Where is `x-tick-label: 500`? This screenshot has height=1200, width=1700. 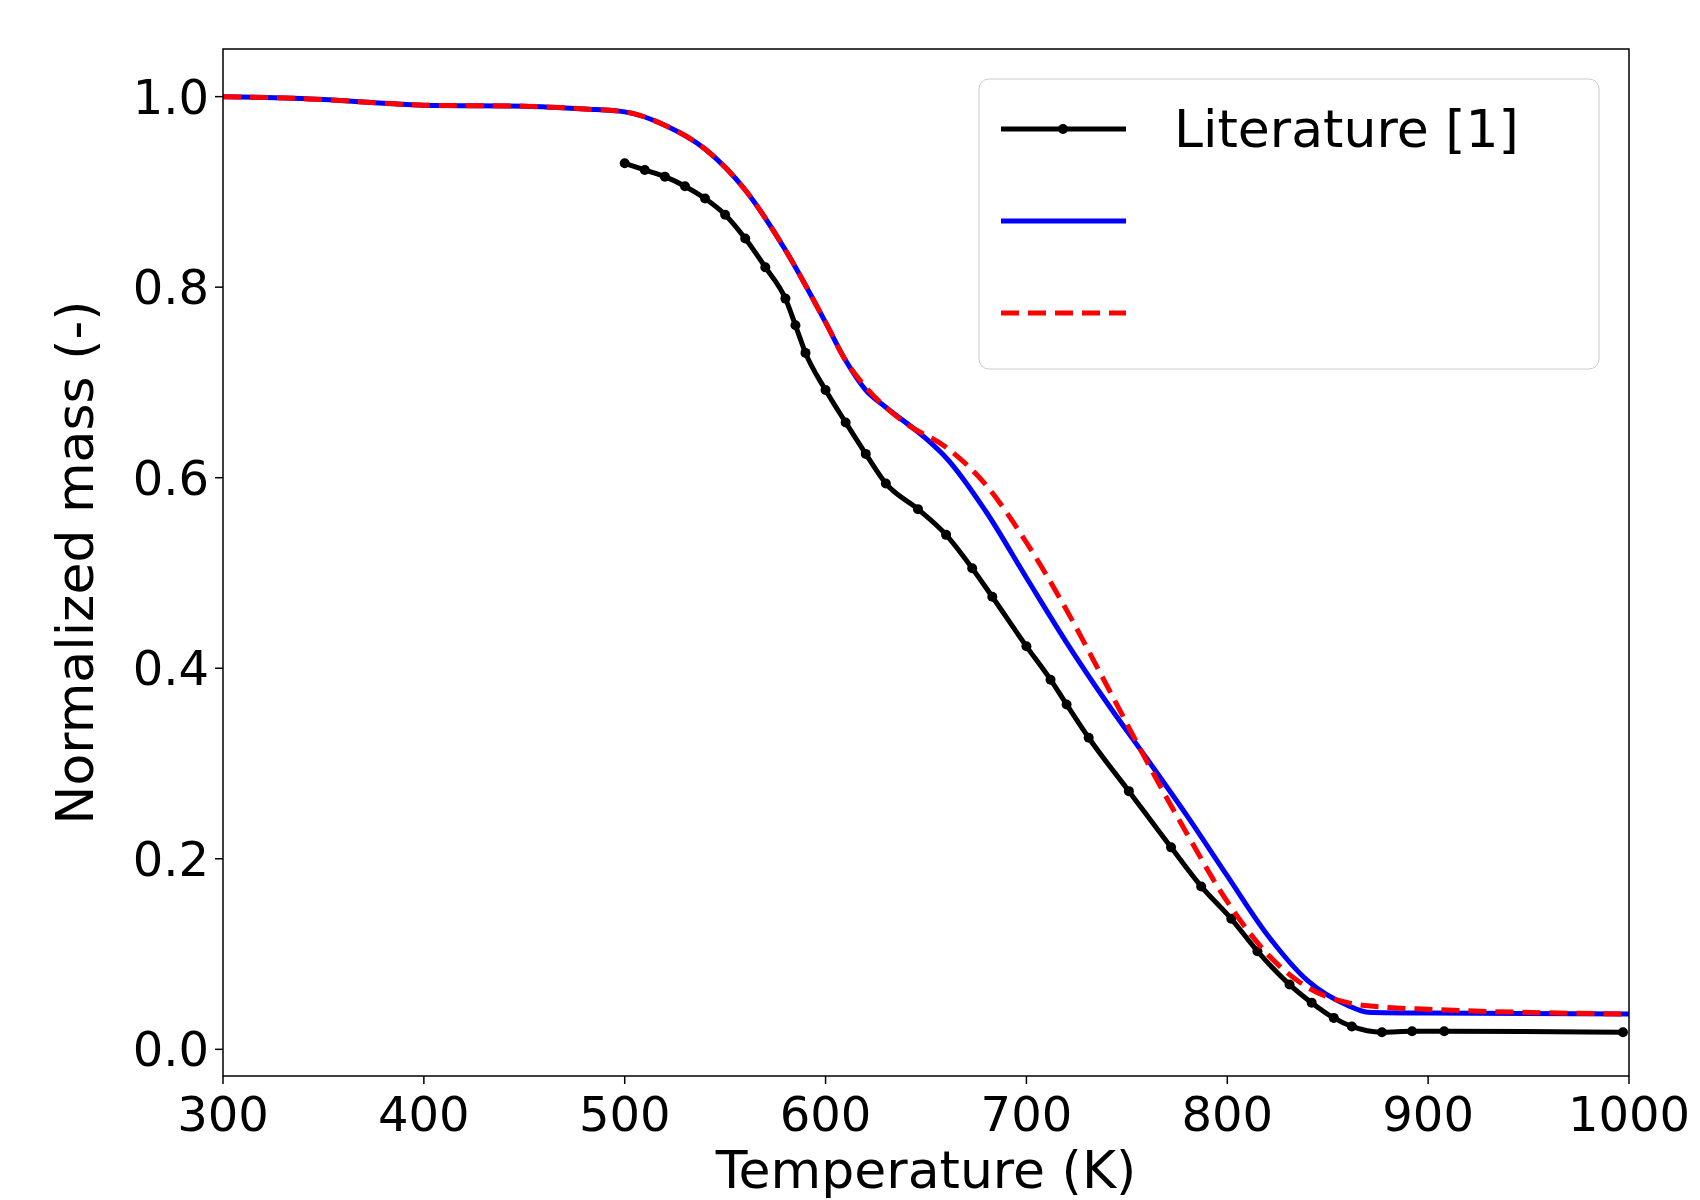 x-tick-label: 500 is located at coordinates (624, 1114).